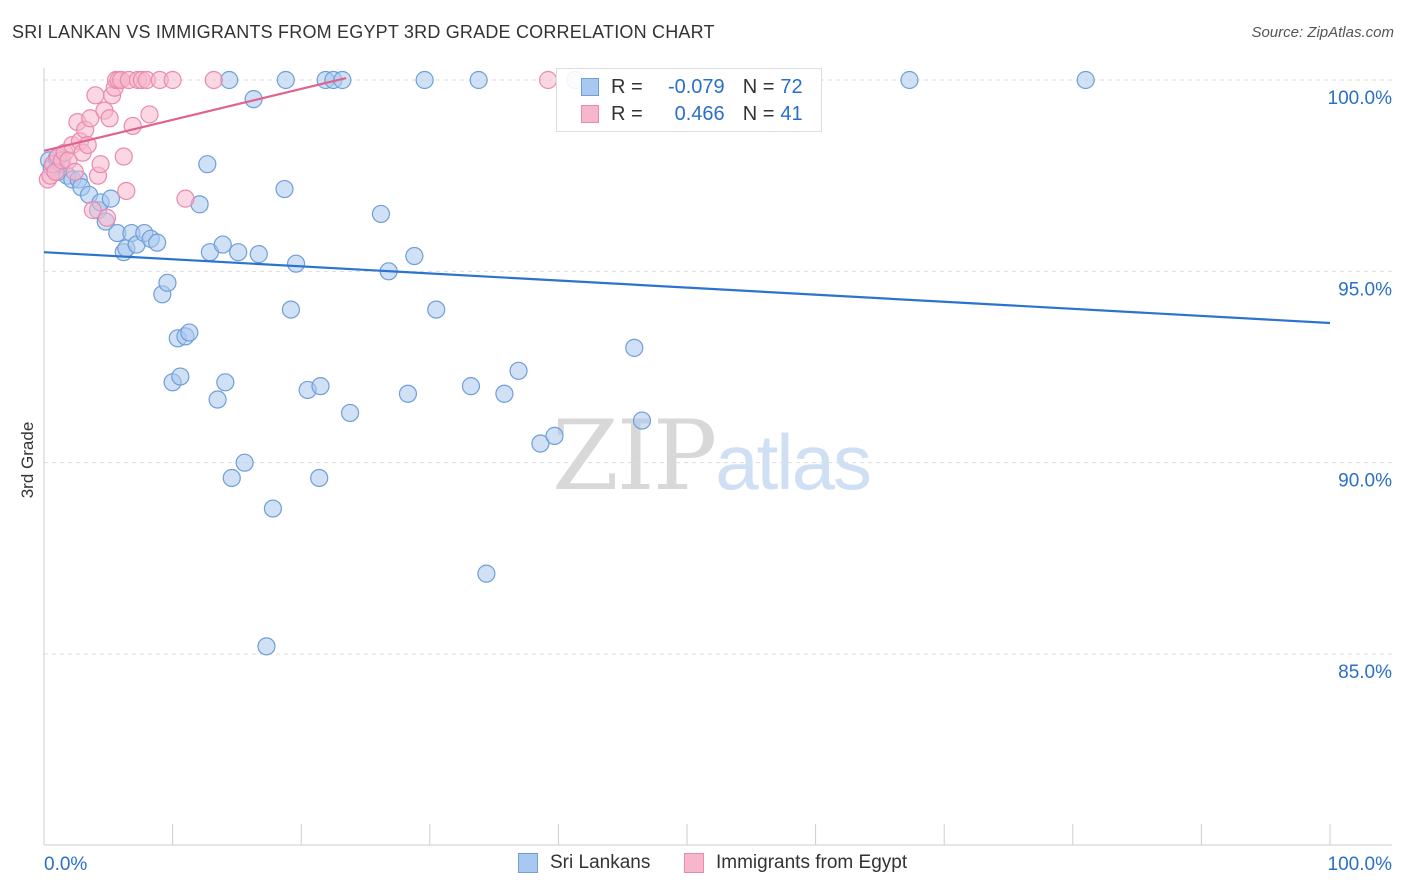  Describe the element at coordinates (65, 864) in the screenshot. I see `x-tick-label: 0.0%` at that location.